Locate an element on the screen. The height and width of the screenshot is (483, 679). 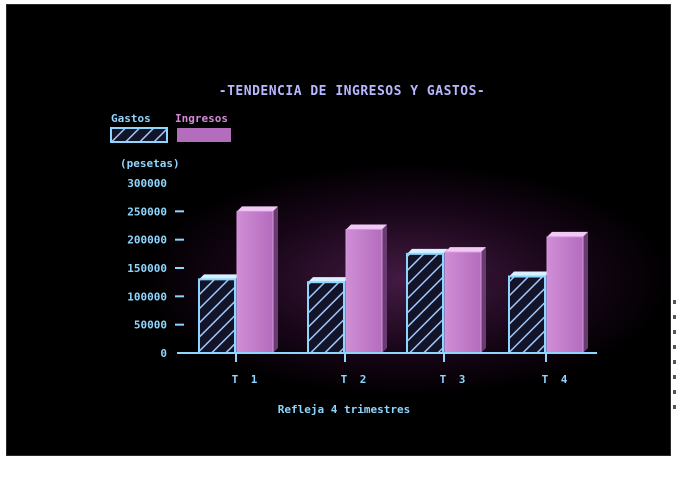
chart-title: -TENDENCIA DE INGRESOS Y GASTOS- is located at coordinates (352, 91).